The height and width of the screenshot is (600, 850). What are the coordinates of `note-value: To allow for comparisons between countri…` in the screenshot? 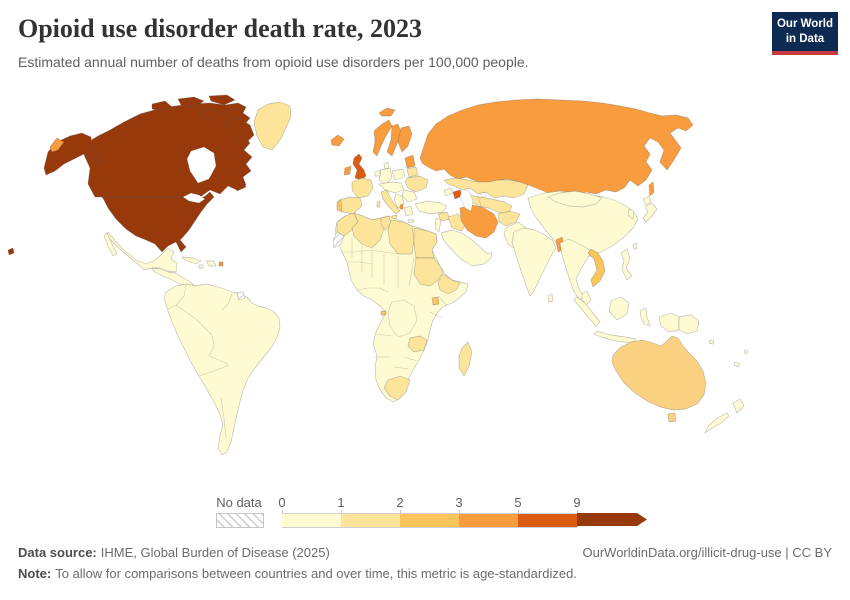 It's located at (316, 573).